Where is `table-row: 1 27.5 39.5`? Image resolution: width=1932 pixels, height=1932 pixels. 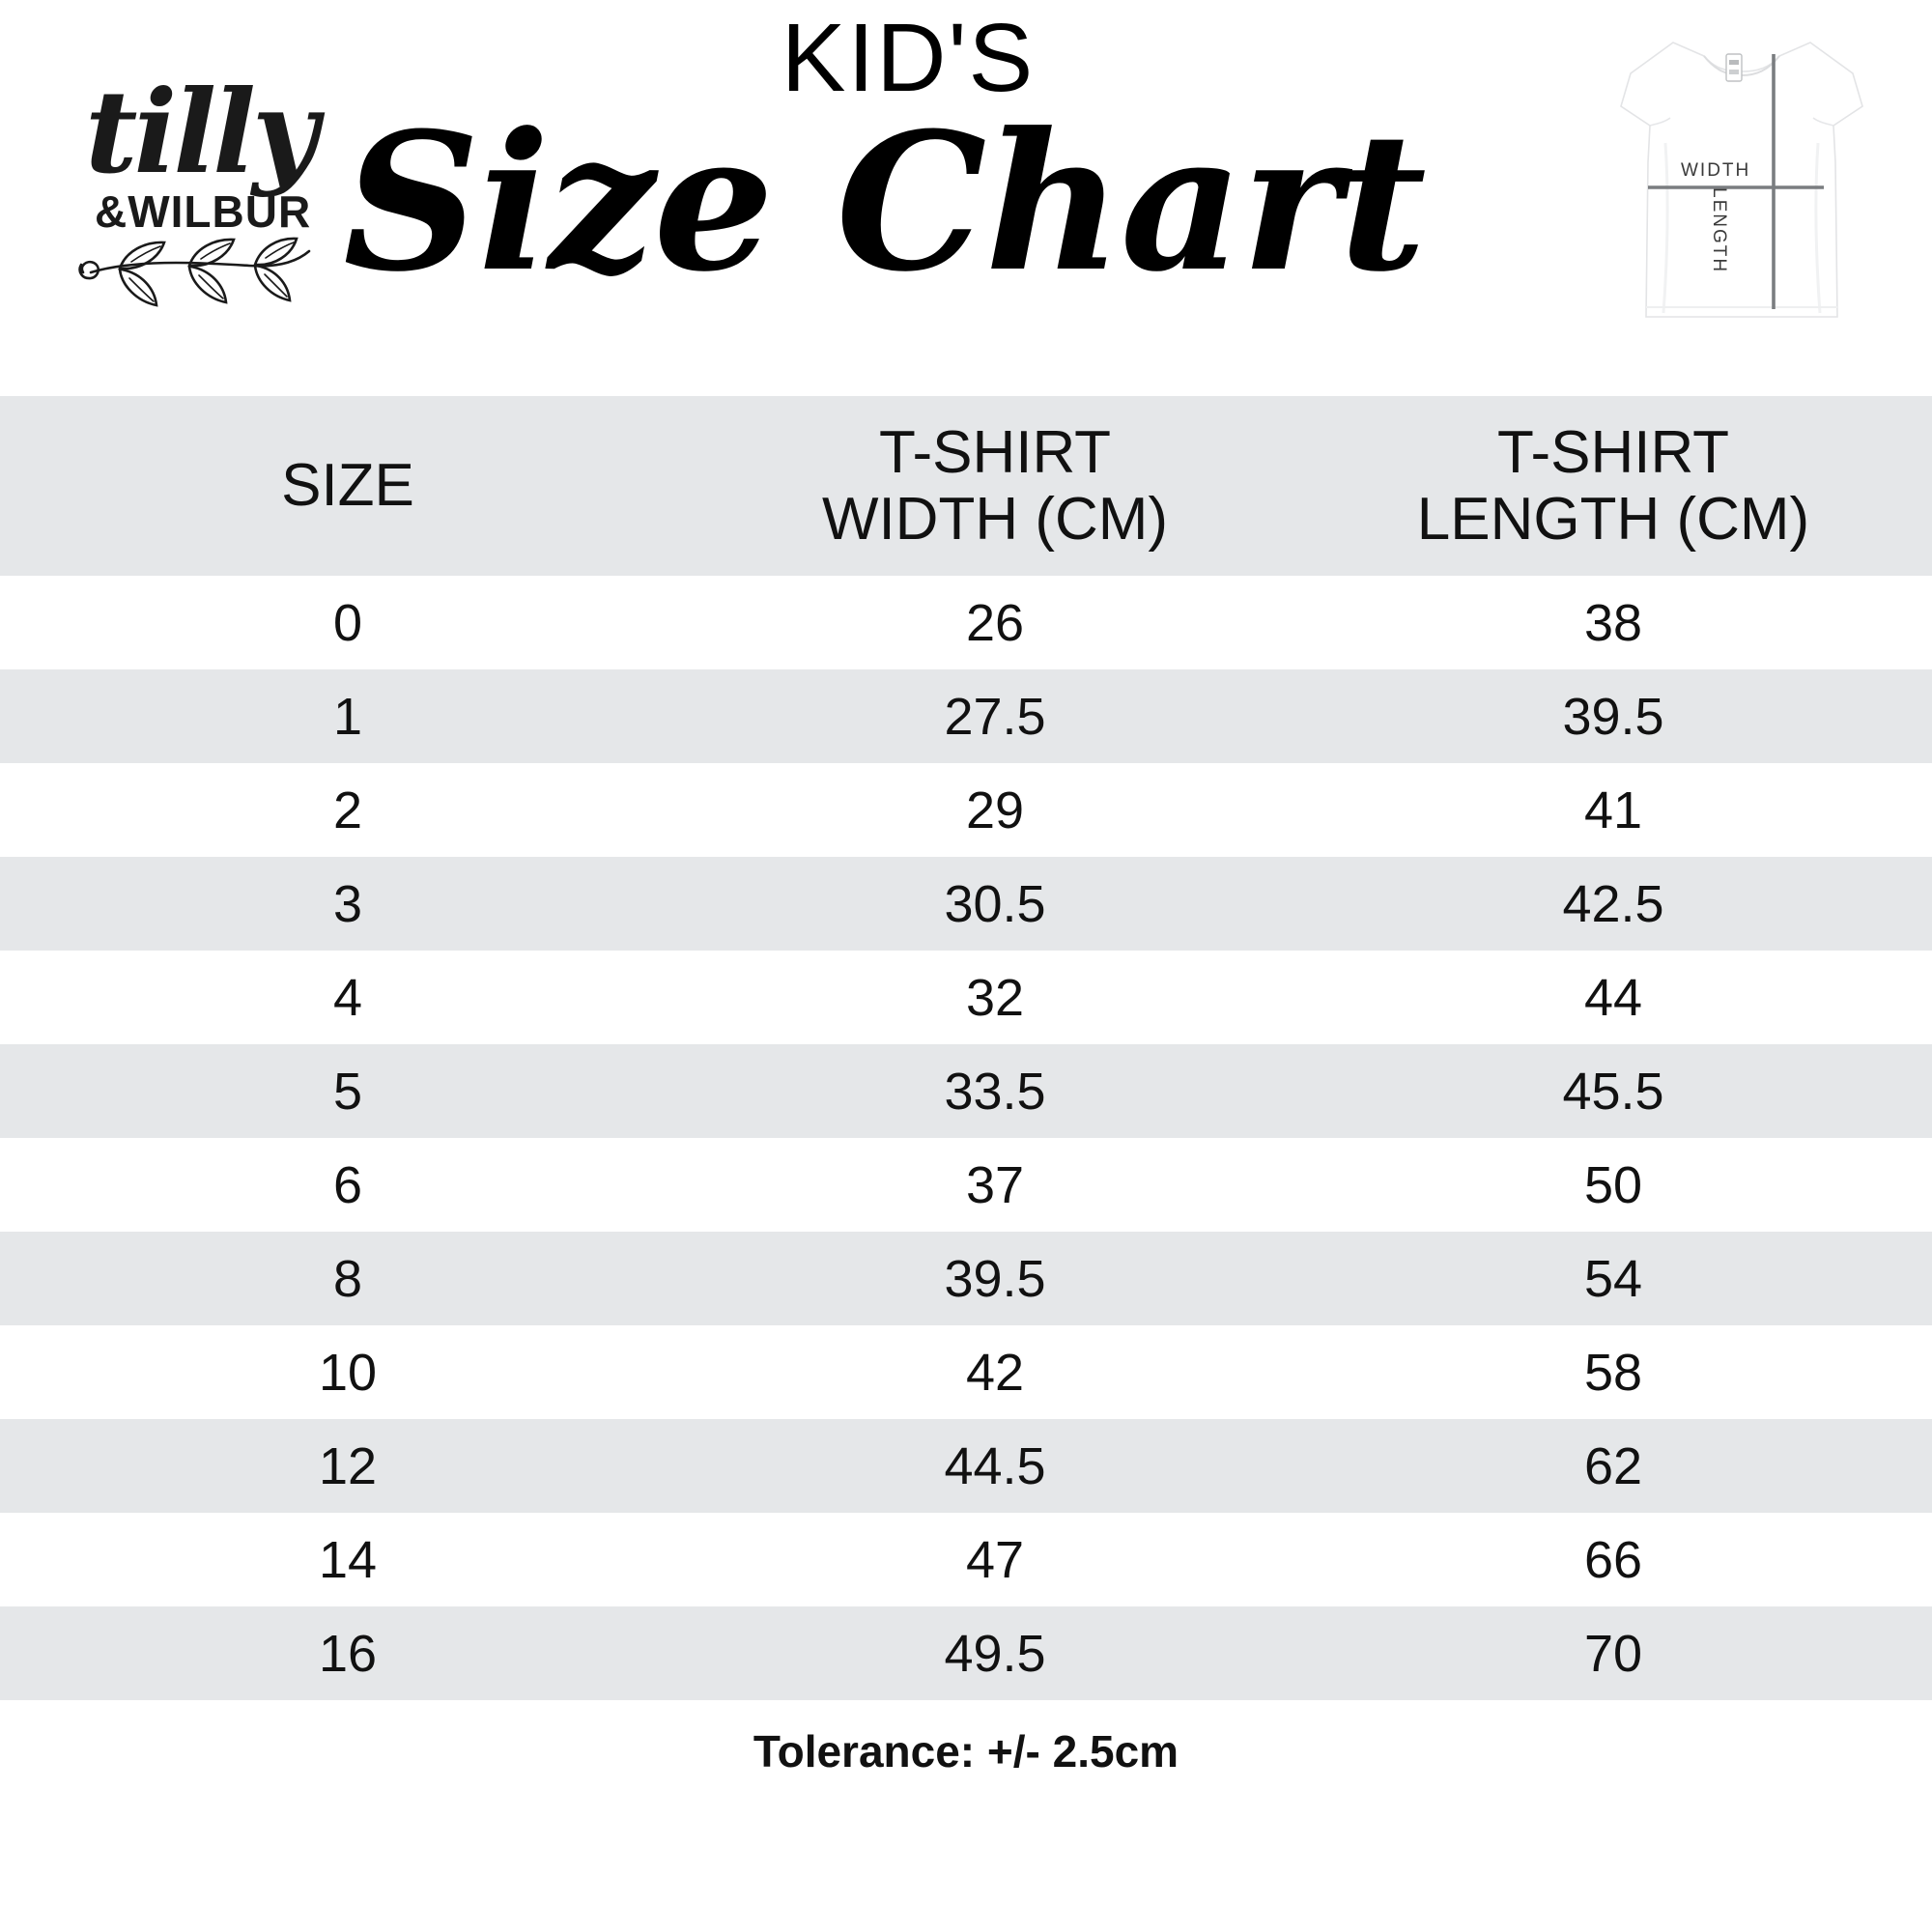
table-row: 1 27.5 39.5 is located at coordinates (966, 716).